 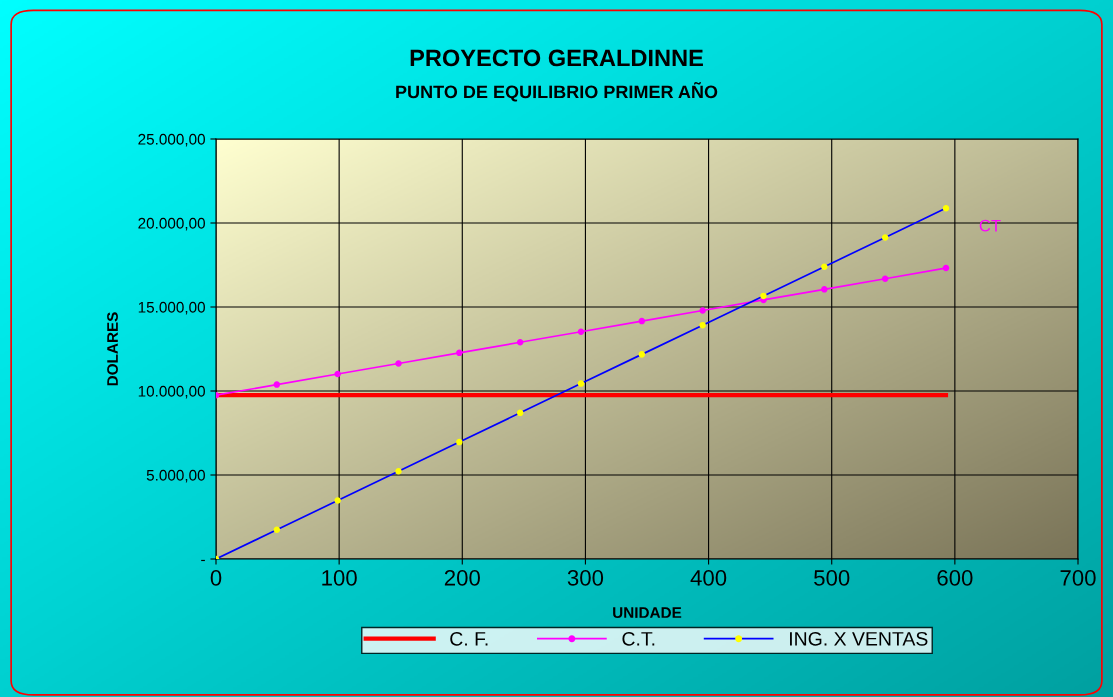 I want to click on annotation: CT, so click(x=990, y=225).